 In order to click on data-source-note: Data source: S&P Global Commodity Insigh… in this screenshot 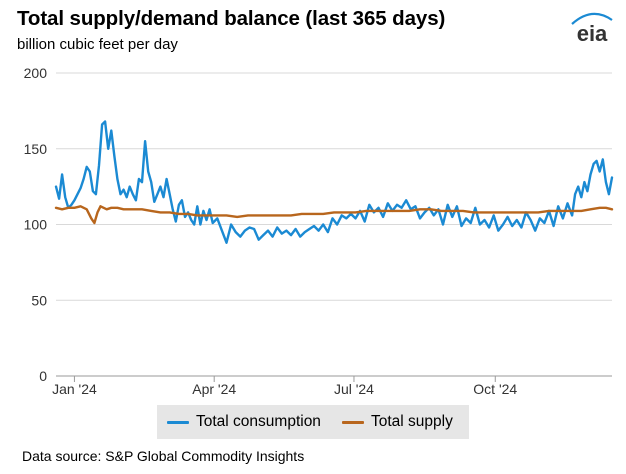, I will do `click(163, 456)`.